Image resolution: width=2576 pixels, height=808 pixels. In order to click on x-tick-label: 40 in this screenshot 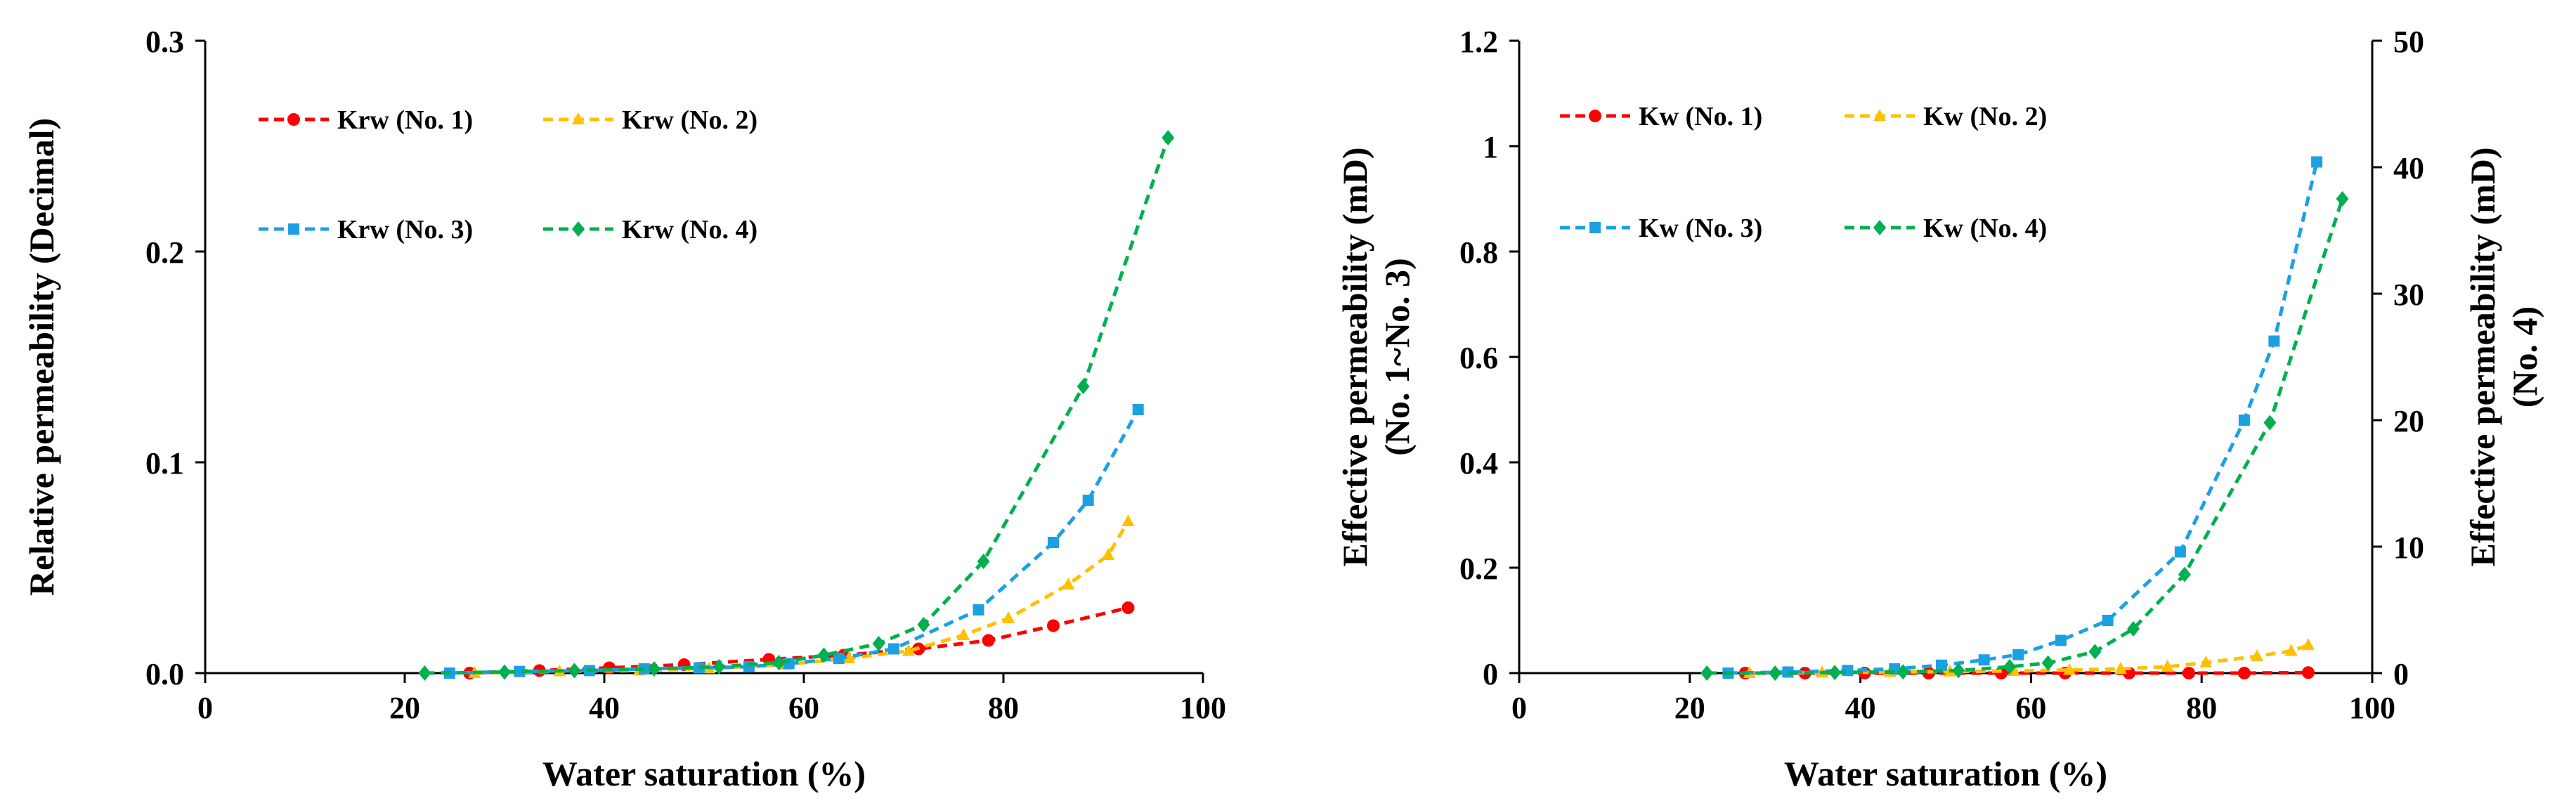, I will do `click(1860, 708)`.